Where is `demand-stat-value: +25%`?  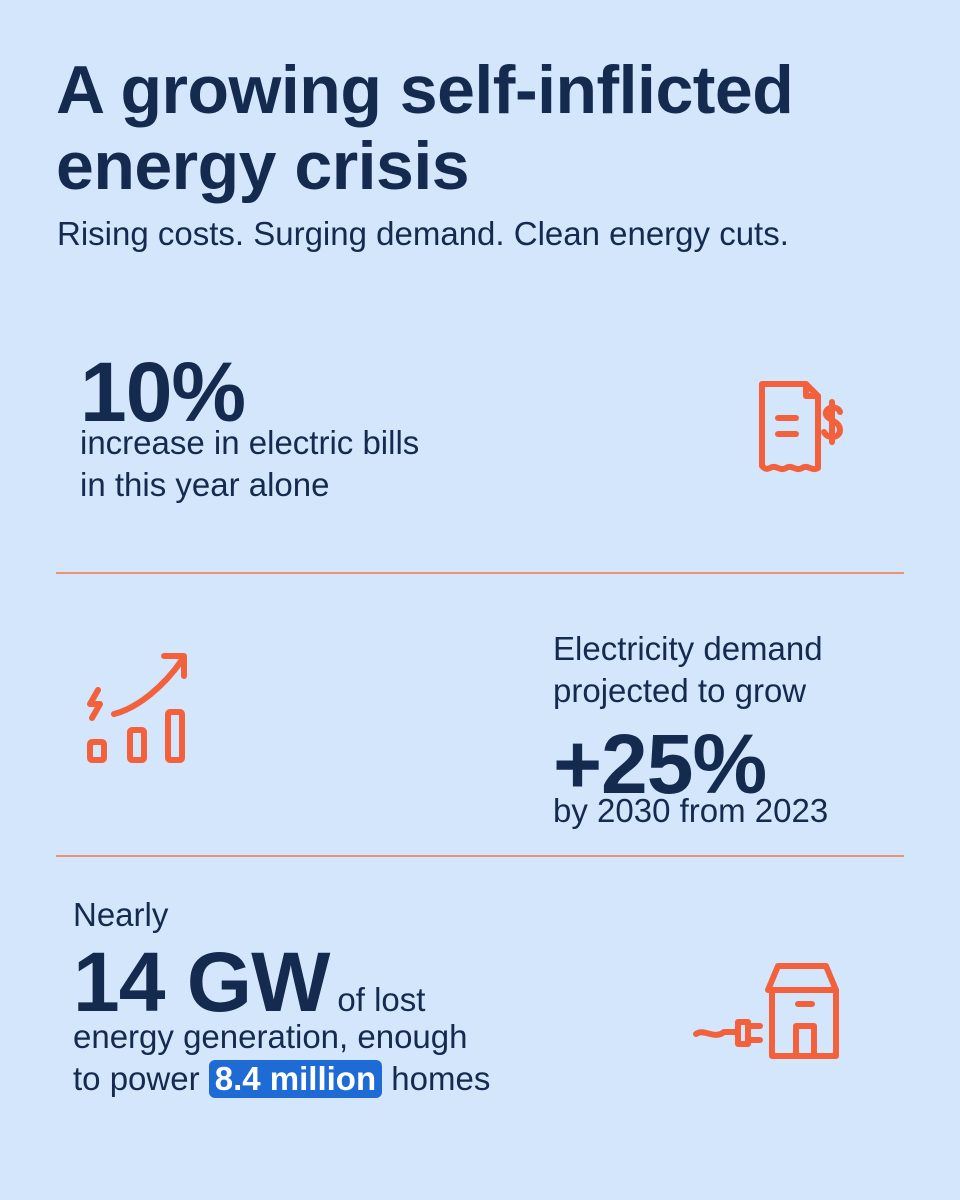
demand-stat-value: +25% is located at coordinates (660, 764).